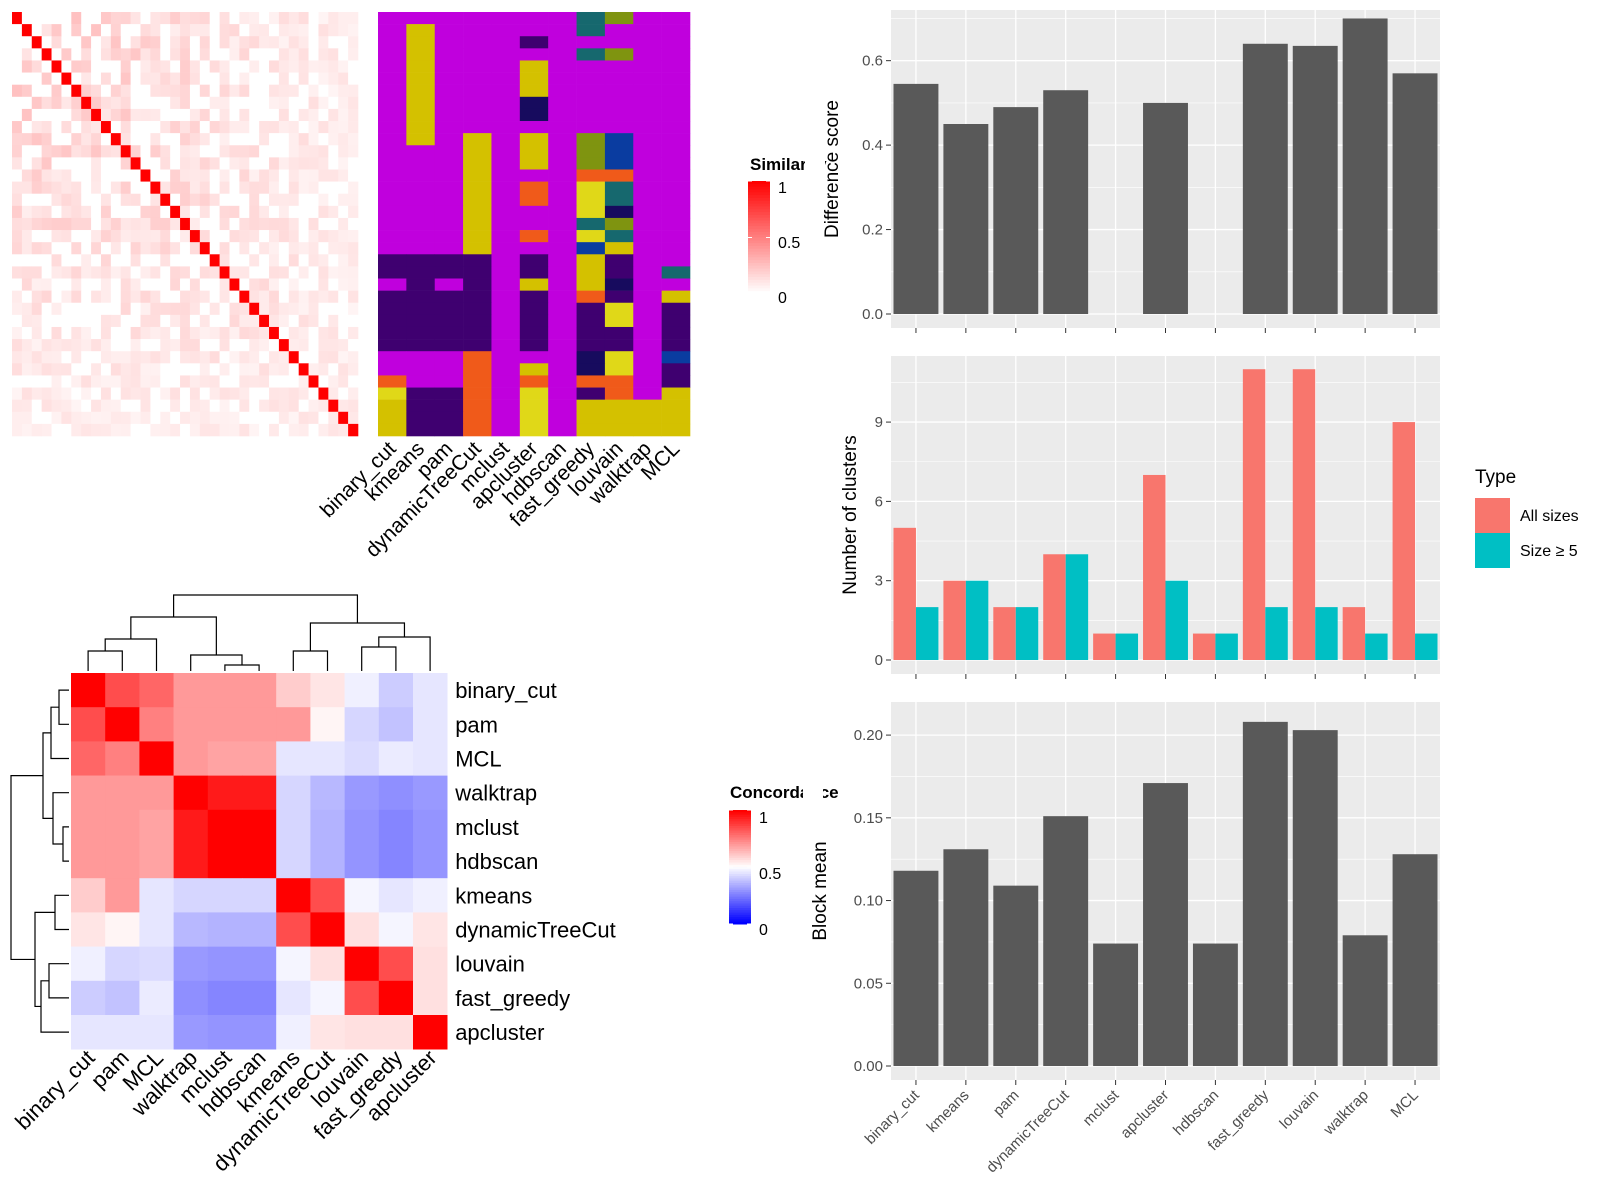 This screenshot has width=1600, height=1200. I want to click on similarity-legend-colorbar, so click(759, 237).